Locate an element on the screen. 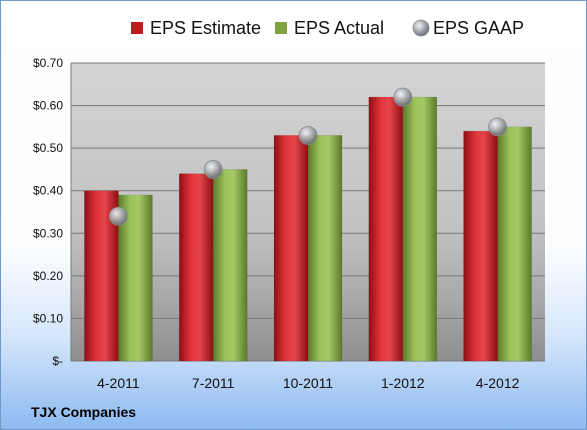 The width and height of the screenshot is (587, 430). company-caption: TJX Companies is located at coordinates (83, 412).